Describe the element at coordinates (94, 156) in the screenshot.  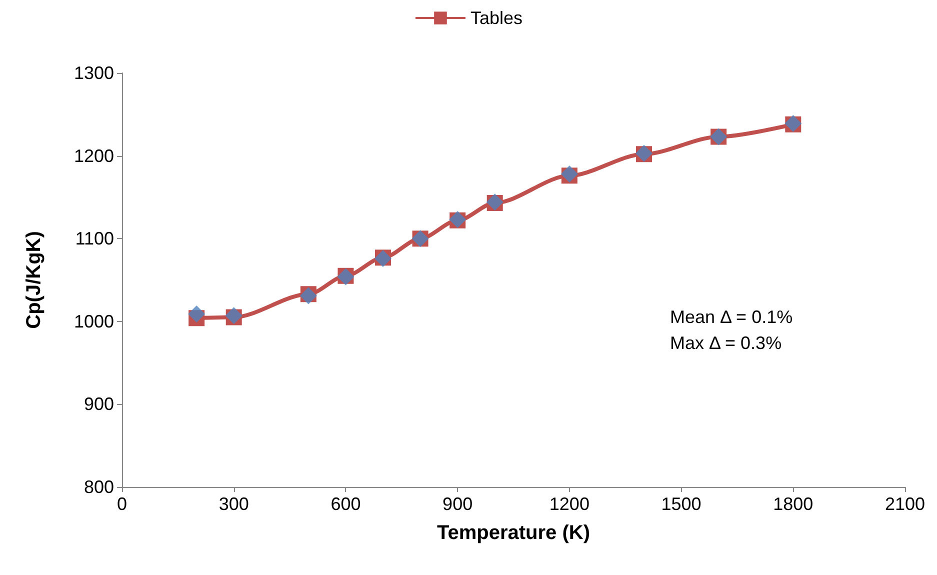
I see `y-tick-label: 1200` at that location.